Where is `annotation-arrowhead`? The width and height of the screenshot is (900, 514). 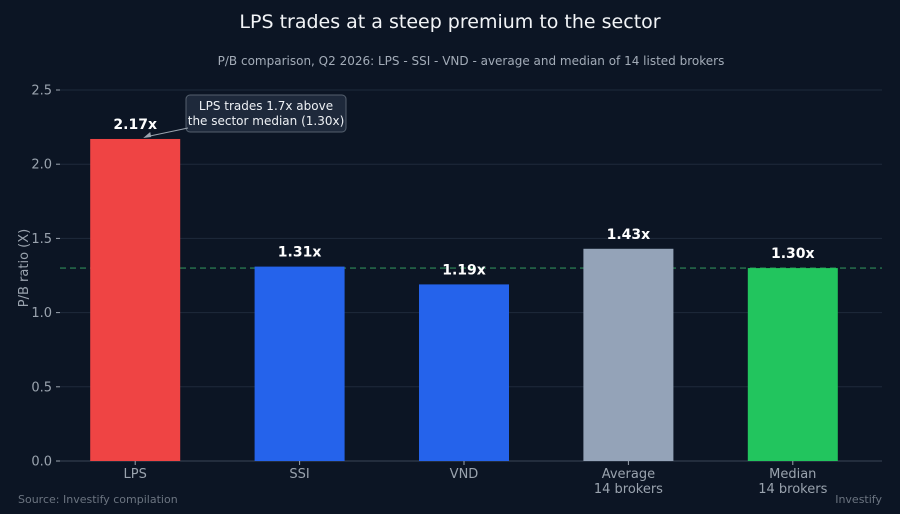 annotation-arrowhead is located at coordinates (147, 134).